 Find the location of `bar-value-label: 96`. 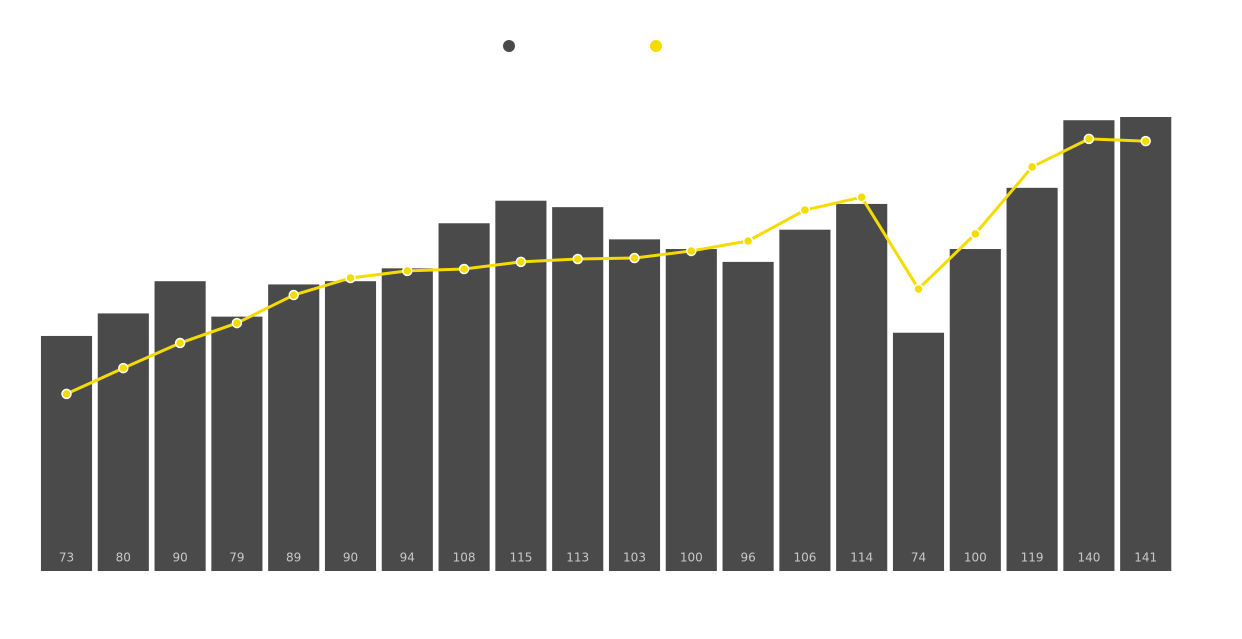

bar-value-label: 96 is located at coordinates (747, 558).